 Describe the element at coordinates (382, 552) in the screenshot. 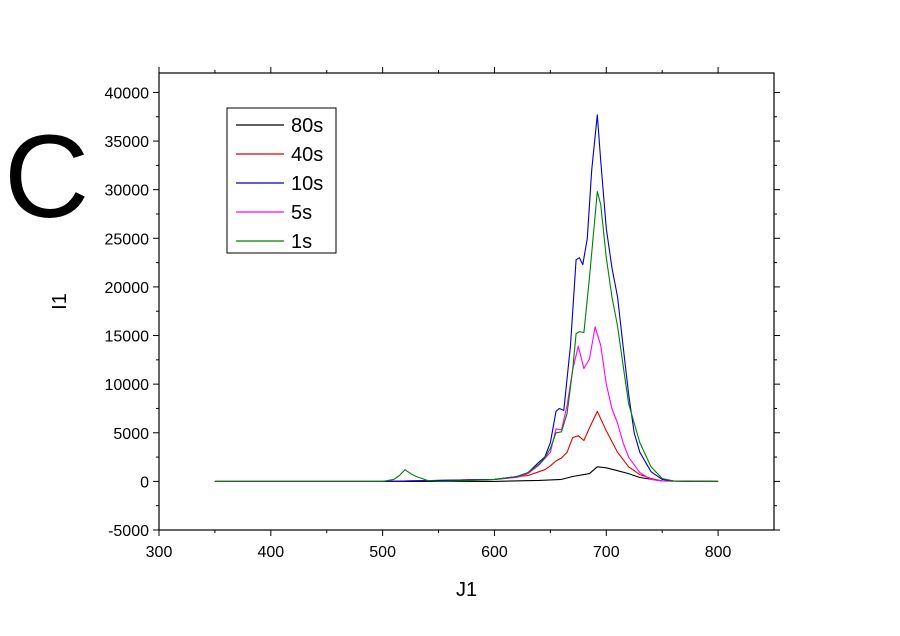

I see `x-tick-label: 500` at that location.